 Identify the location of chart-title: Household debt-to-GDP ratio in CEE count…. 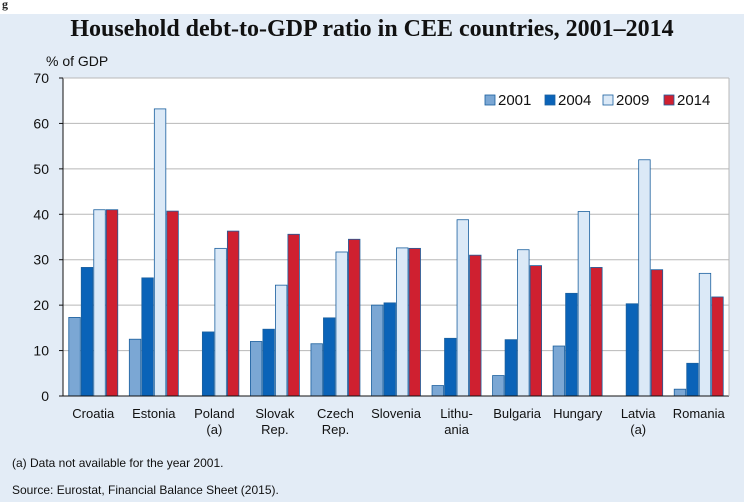
(372, 29).